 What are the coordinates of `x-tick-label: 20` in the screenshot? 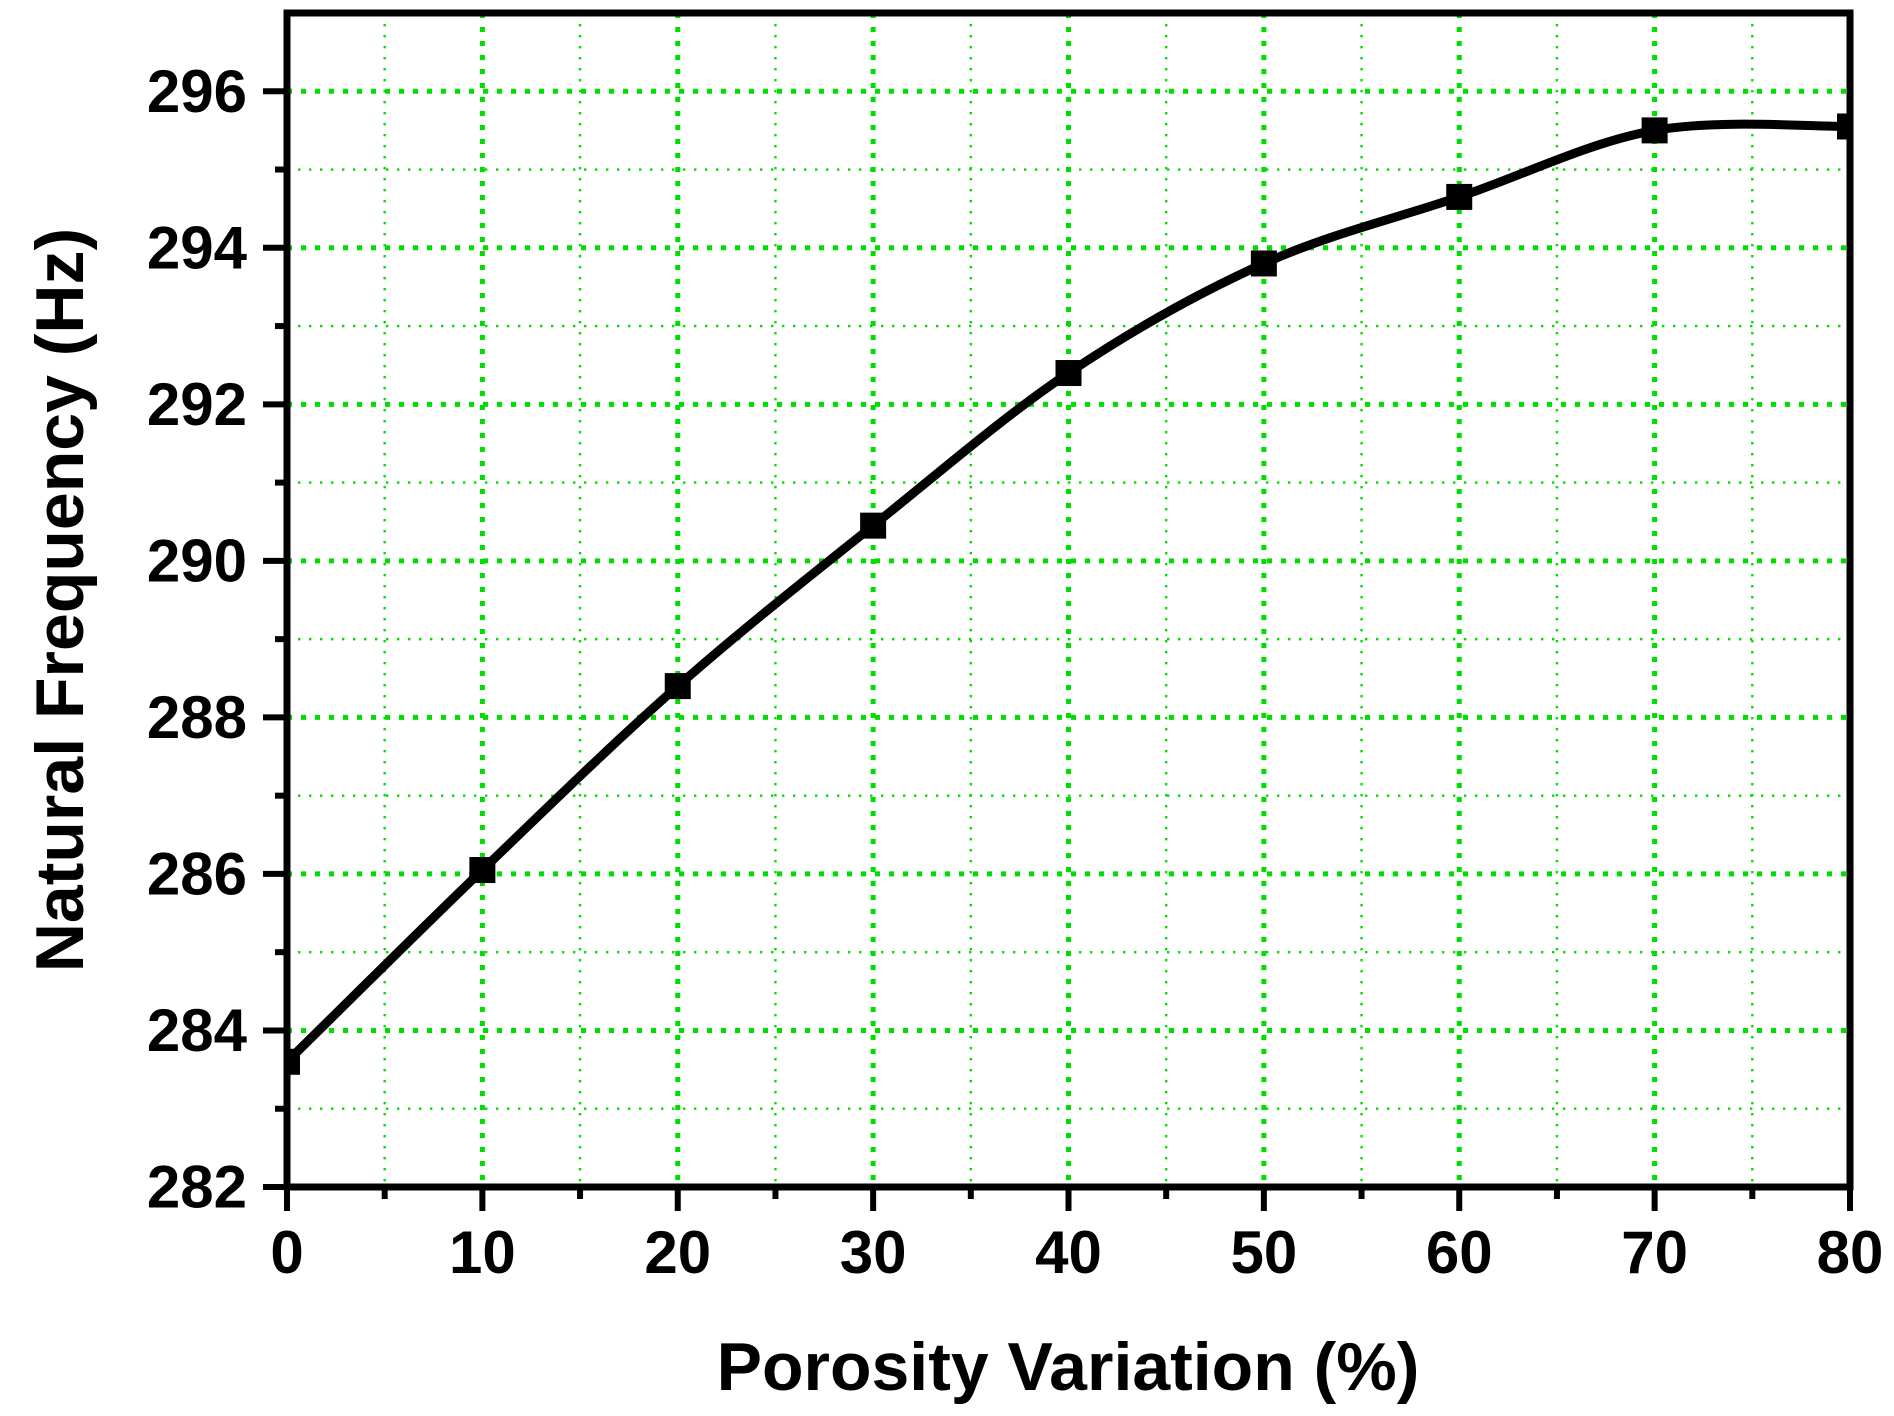 It's located at (677, 1252).